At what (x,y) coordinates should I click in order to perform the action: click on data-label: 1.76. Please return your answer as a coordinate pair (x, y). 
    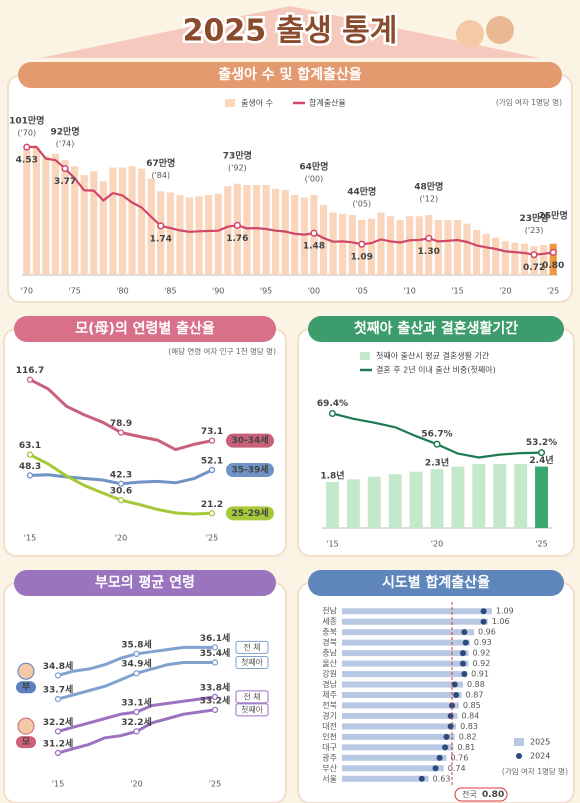
    Looking at the image, I should click on (237, 239).